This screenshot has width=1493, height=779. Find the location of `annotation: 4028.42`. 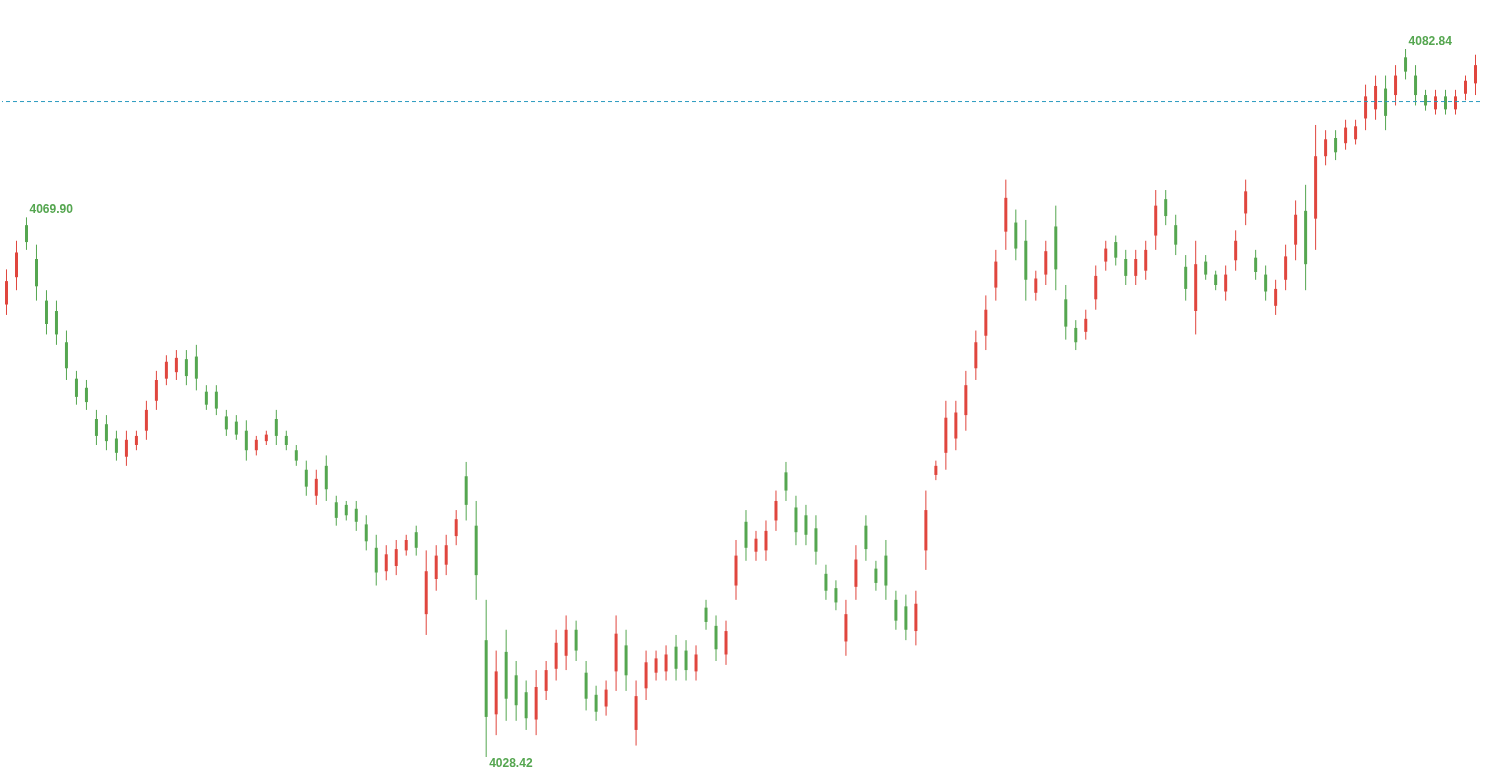

annotation: 4028.42 is located at coordinates (511, 763).